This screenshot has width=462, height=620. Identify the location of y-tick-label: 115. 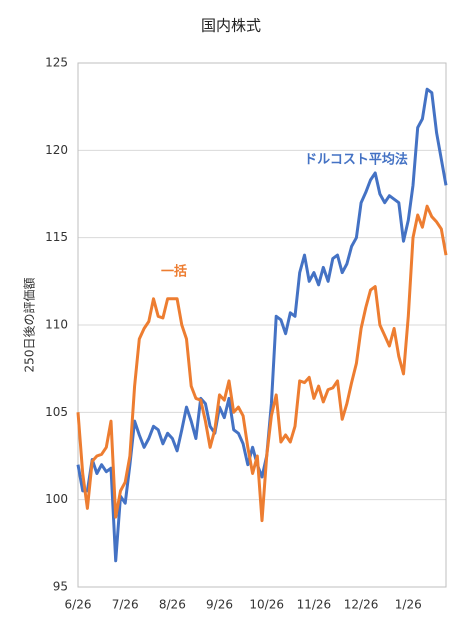
(56, 237).